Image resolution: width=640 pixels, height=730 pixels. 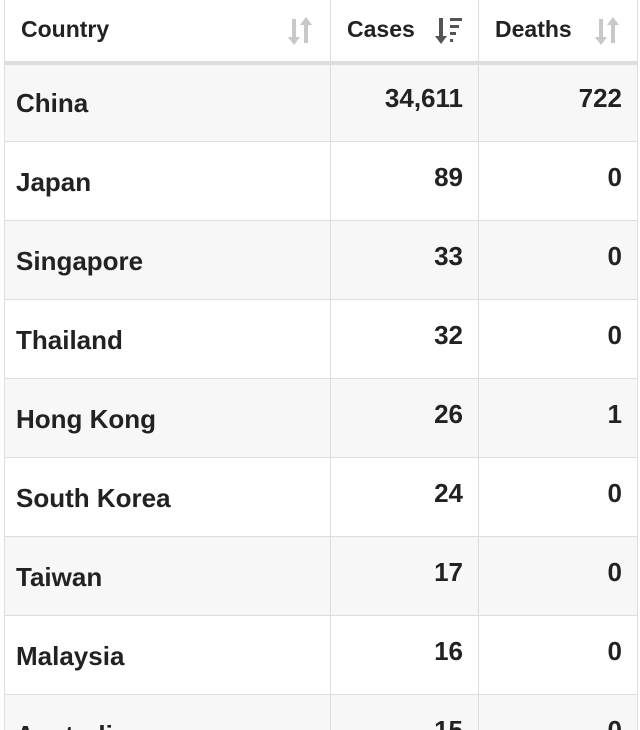 I want to click on country-cell: Australia, so click(x=167, y=712).